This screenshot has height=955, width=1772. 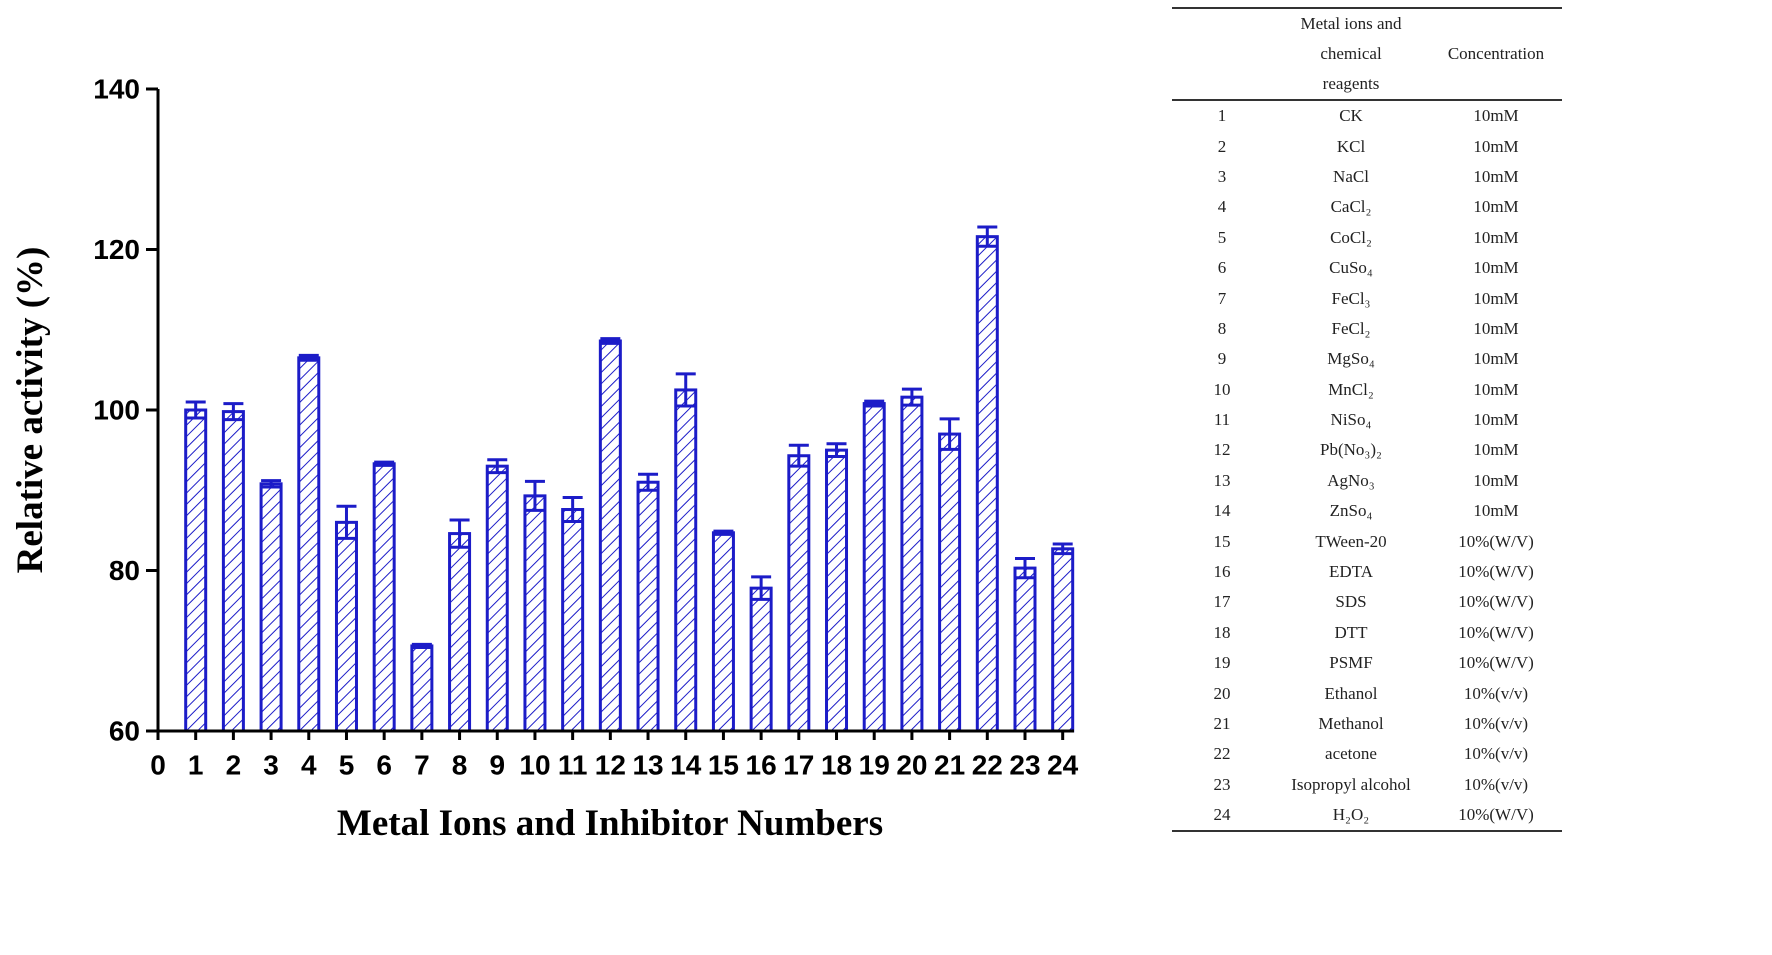 I want to click on table-row: 16 EDTA 10%(W/V), so click(x=1367, y=572).